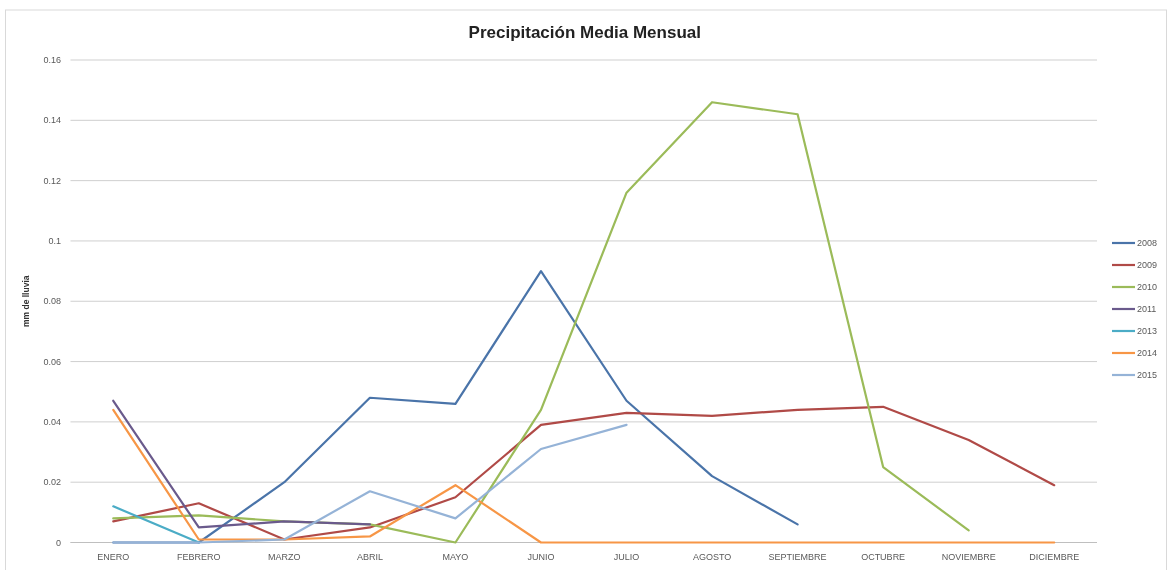 The width and height of the screenshot is (1169, 570). Describe the element at coordinates (284, 557) in the screenshot. I see `x-tick-label: MARZO` at that location.